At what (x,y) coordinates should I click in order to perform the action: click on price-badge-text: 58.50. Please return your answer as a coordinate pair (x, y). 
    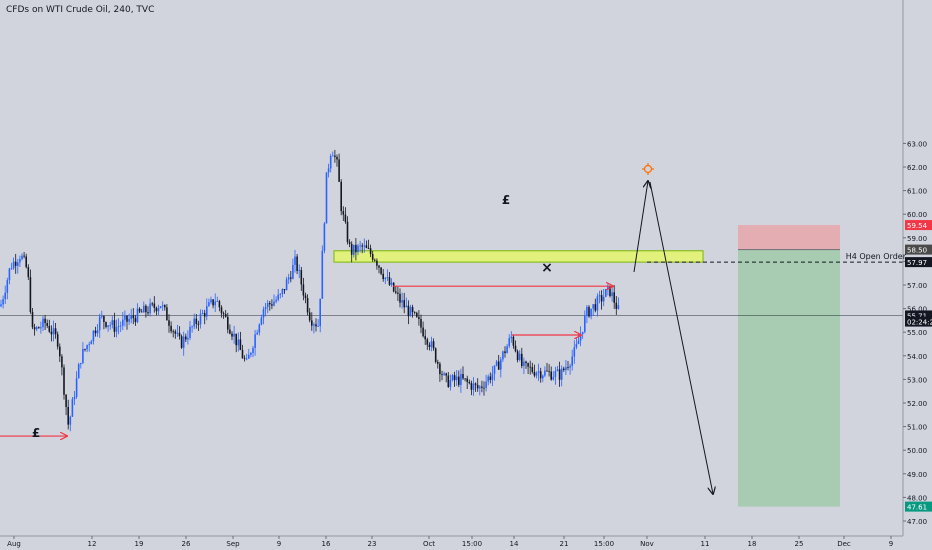
    Looking at the image, I should click on (917, 251).